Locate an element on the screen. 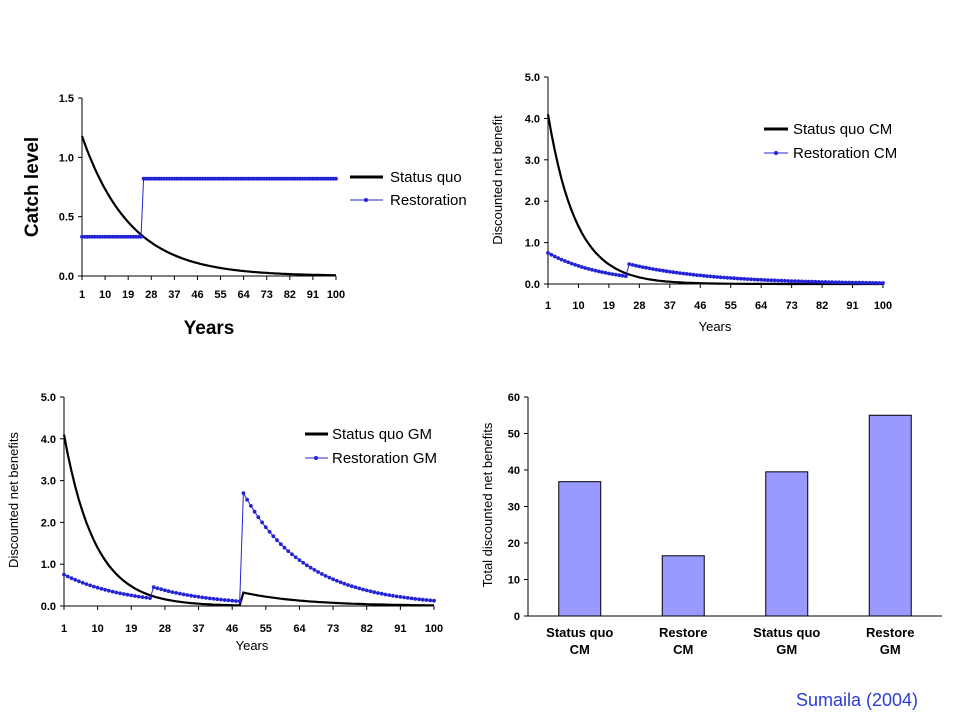  y-tick-label: 2.0 is located at coordinates (532, 202).